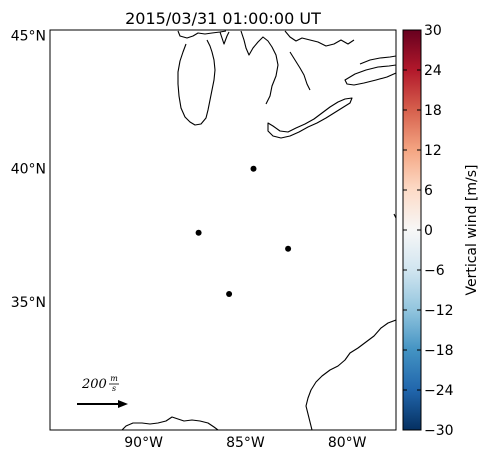 The height and width of the screenshot is (460, 487). Describe the element at coordinates (310, 118) in the screenshot. I see `lake-erie-shoreline` at that location.